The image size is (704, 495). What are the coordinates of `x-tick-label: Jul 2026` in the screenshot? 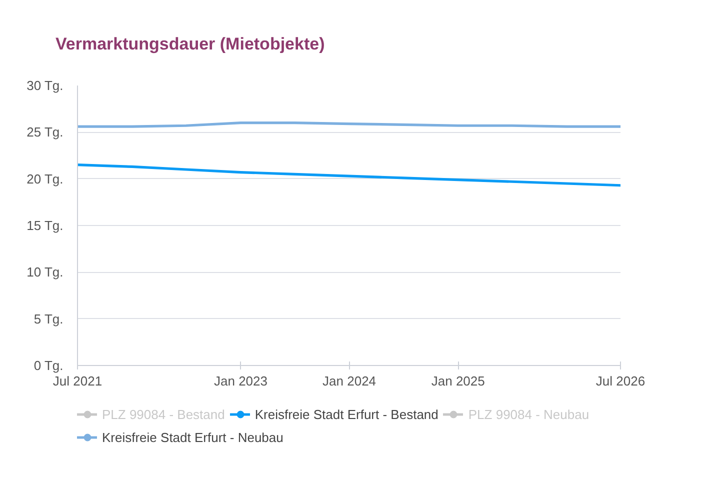 It's located at (621, 381).